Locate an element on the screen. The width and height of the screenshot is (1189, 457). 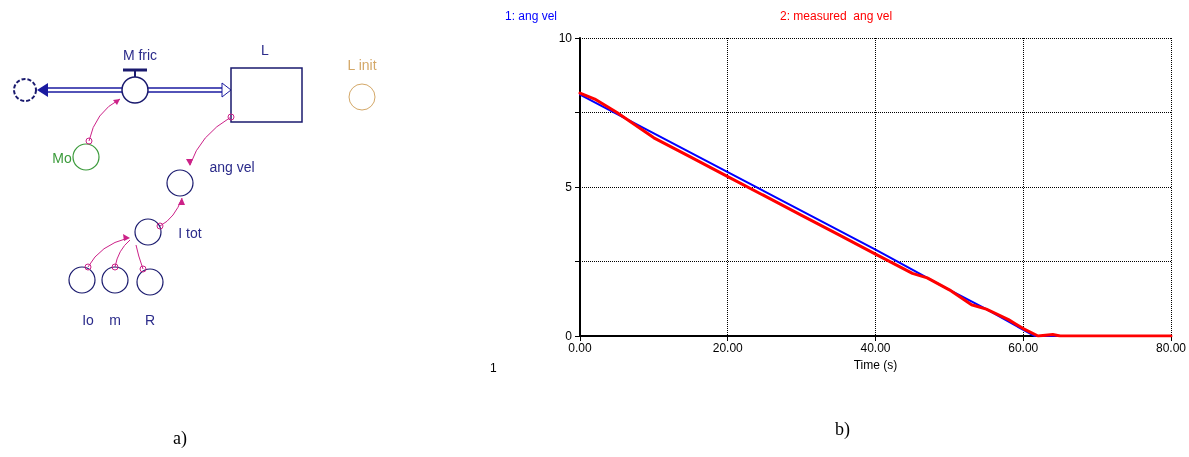
text: Mo is located at coordinates (62, 158).